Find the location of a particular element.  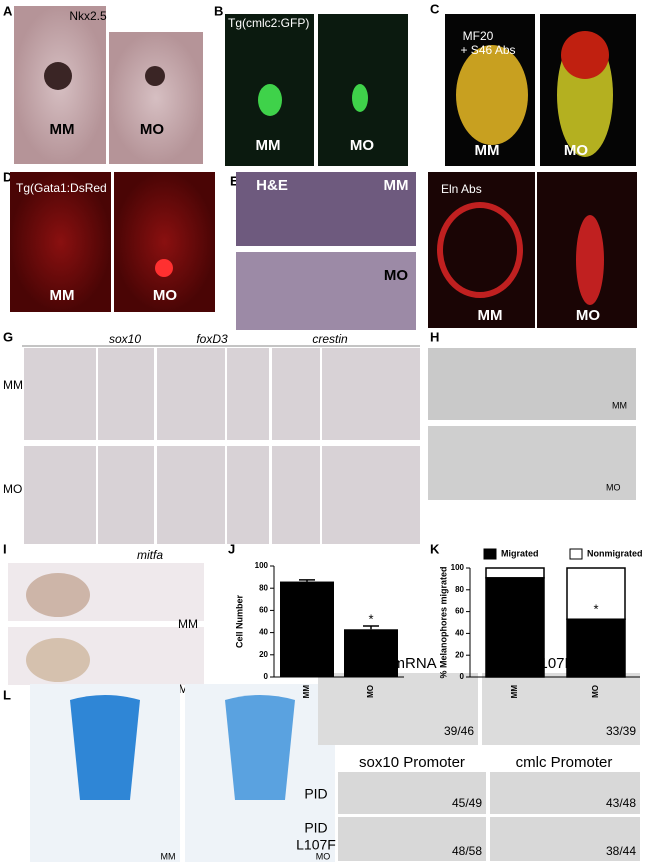

panel-title: MF20 is located at coordinates (478, 36).